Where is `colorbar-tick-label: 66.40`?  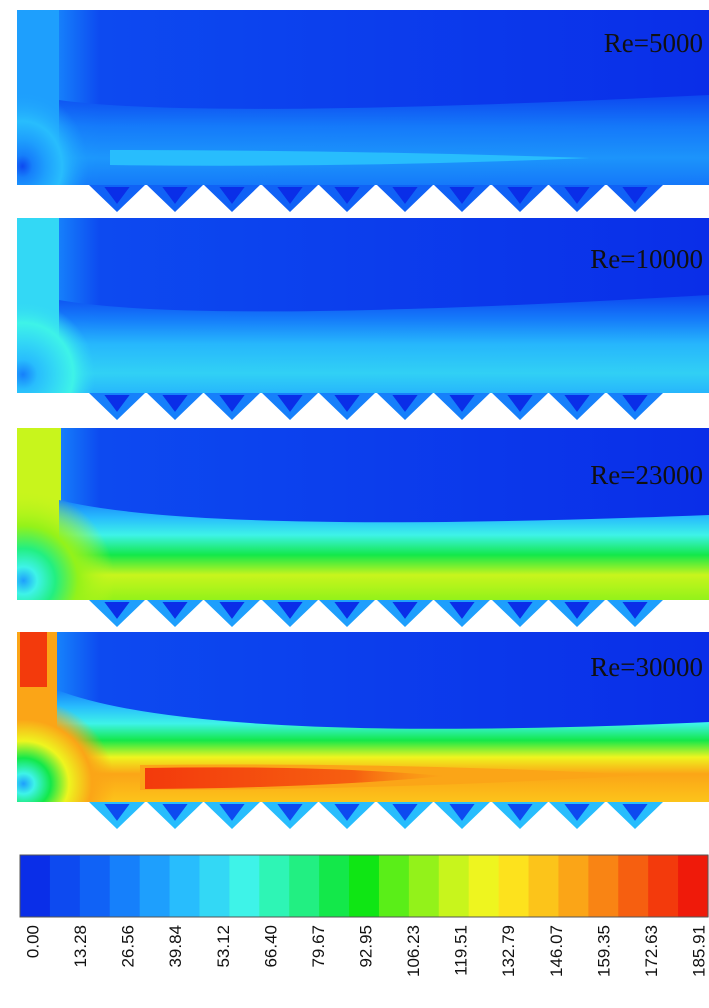
colorbar-tick-label: 66.40 is located at coordinates (270, 946).